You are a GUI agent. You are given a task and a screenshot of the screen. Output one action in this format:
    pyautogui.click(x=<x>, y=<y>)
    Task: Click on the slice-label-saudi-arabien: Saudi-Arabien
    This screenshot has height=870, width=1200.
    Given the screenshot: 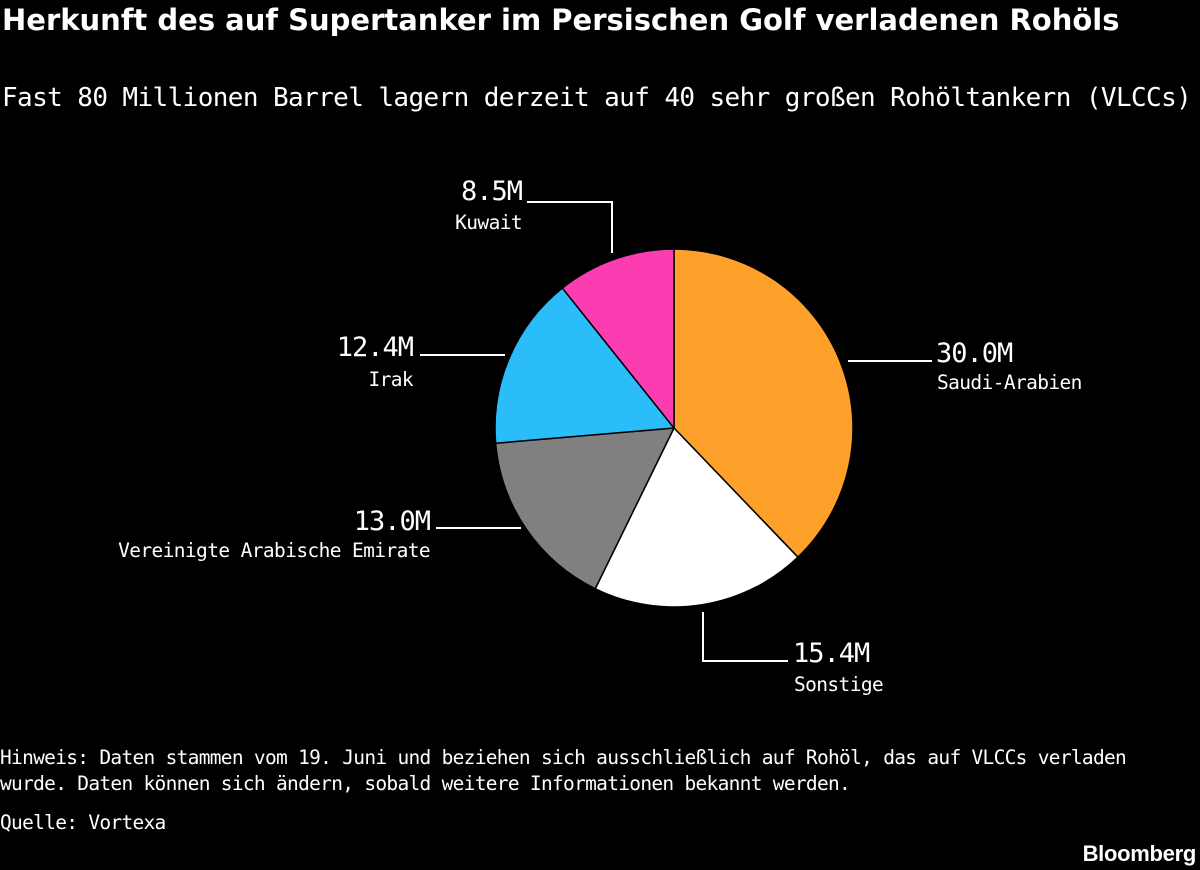 What is the action you would take?
    pyautogui.click(x=1009, y=382)
    